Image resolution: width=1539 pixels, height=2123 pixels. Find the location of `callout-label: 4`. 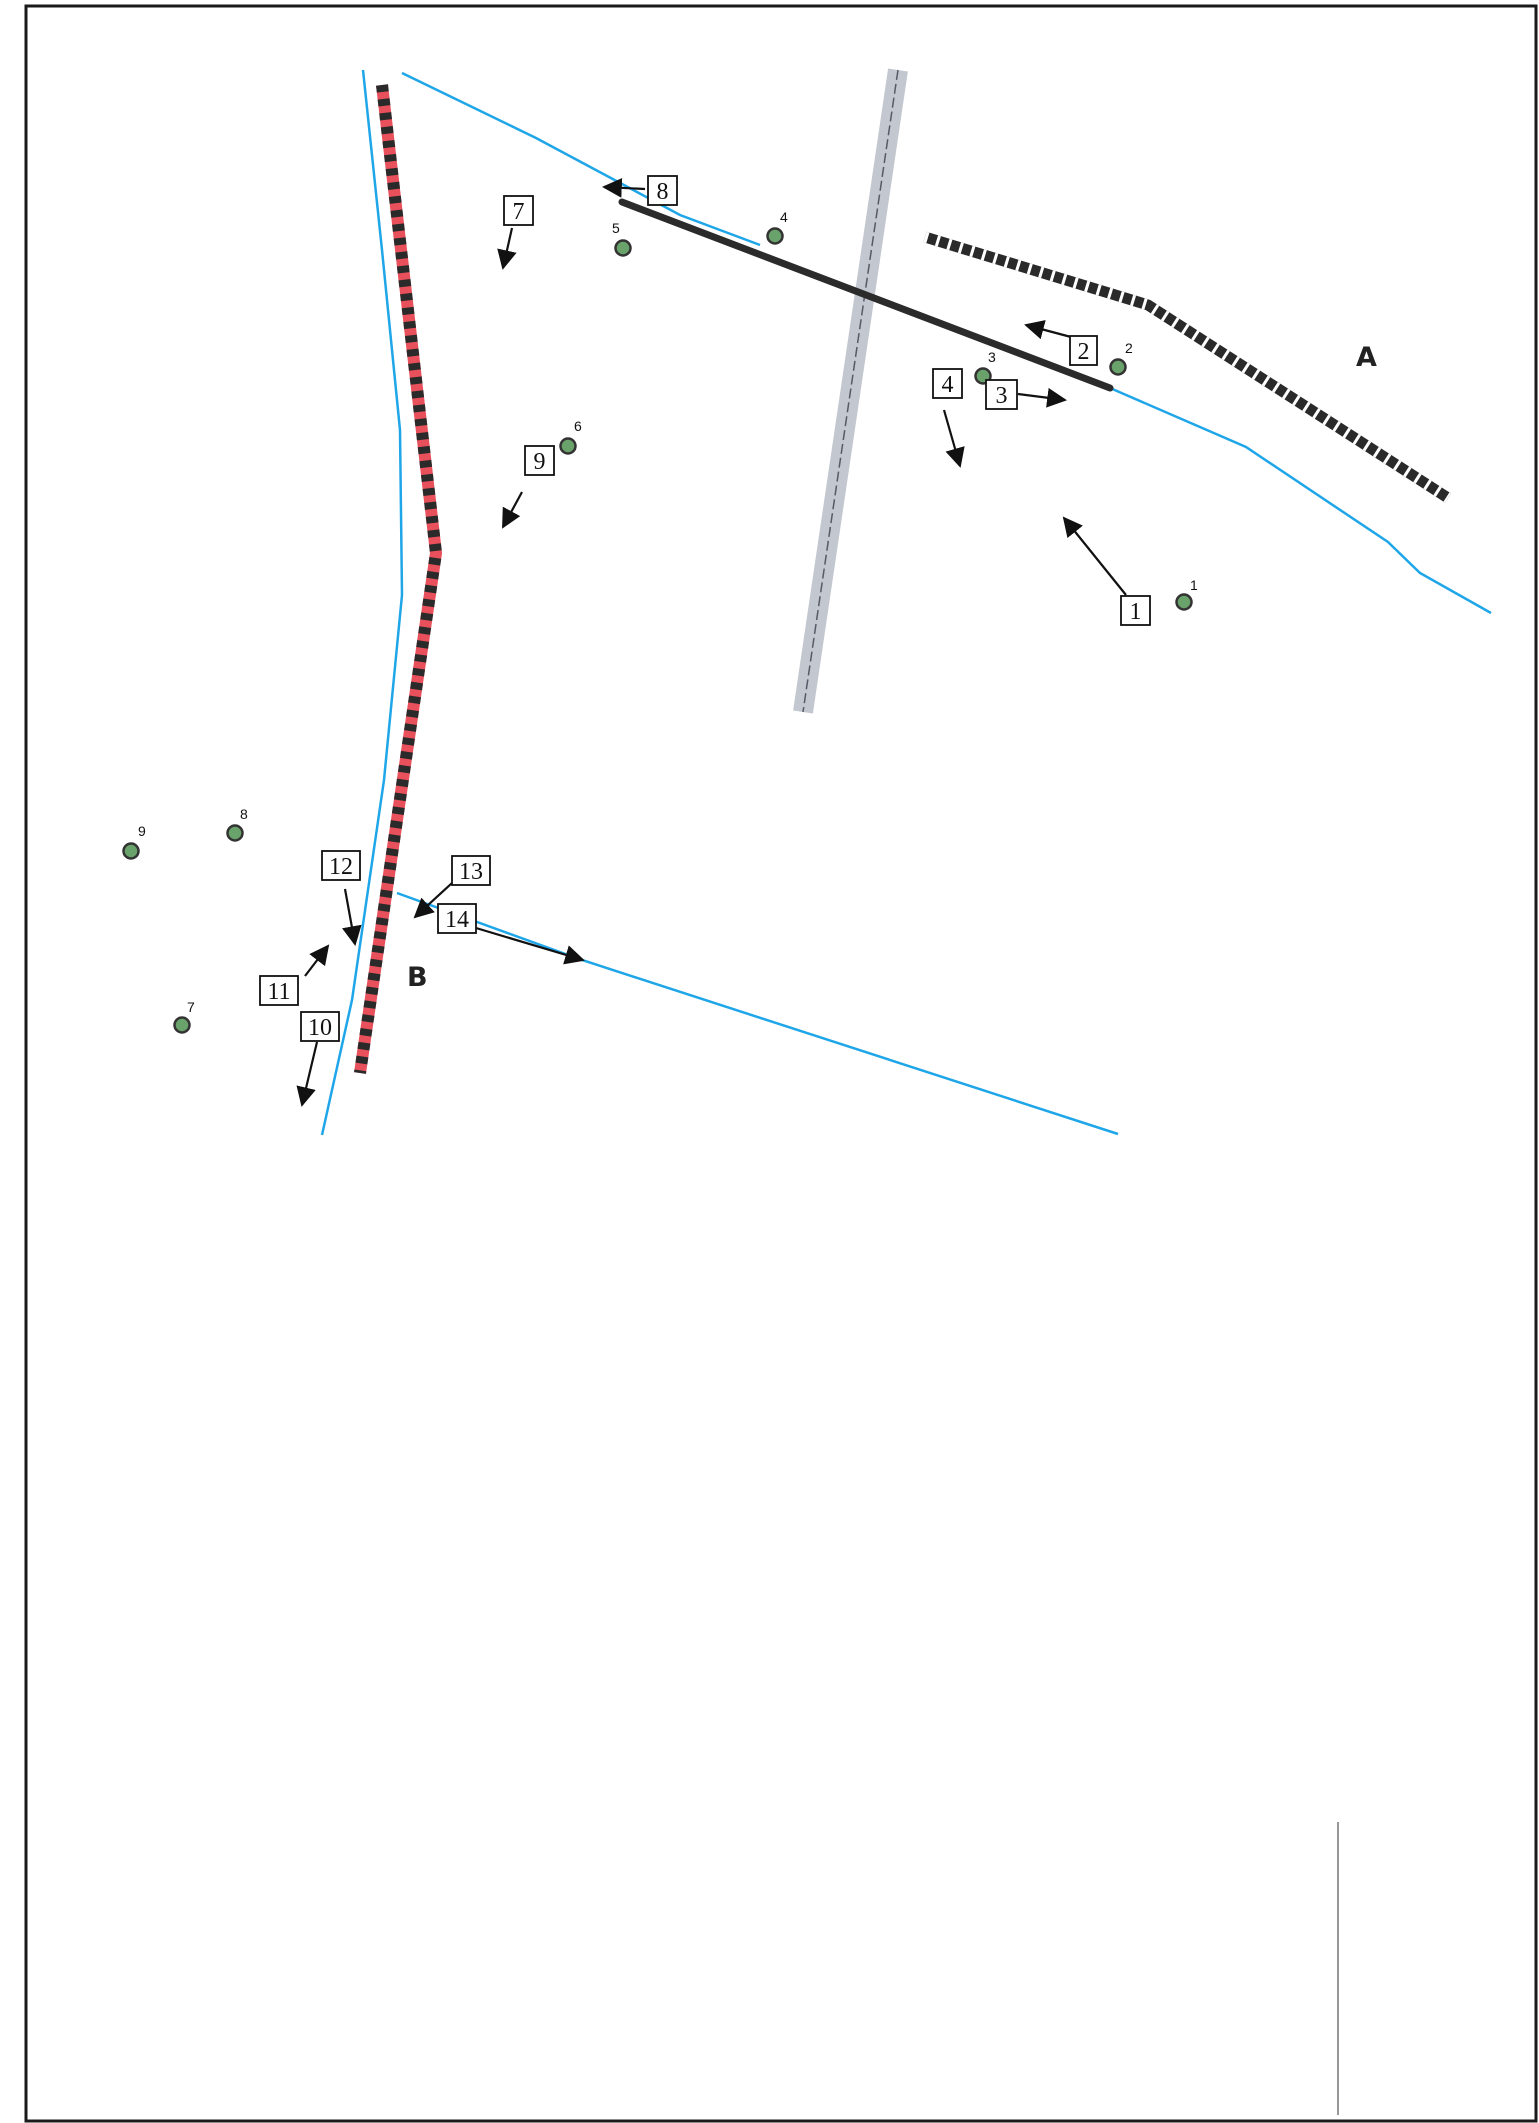

callout-label: 4 is located at coordinates (948, 385).